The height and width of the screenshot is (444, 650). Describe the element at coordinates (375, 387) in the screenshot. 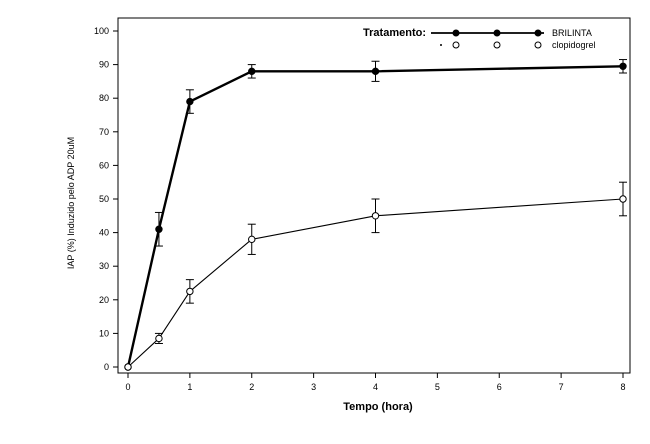

I see `x-tick-label: 4` at that location.